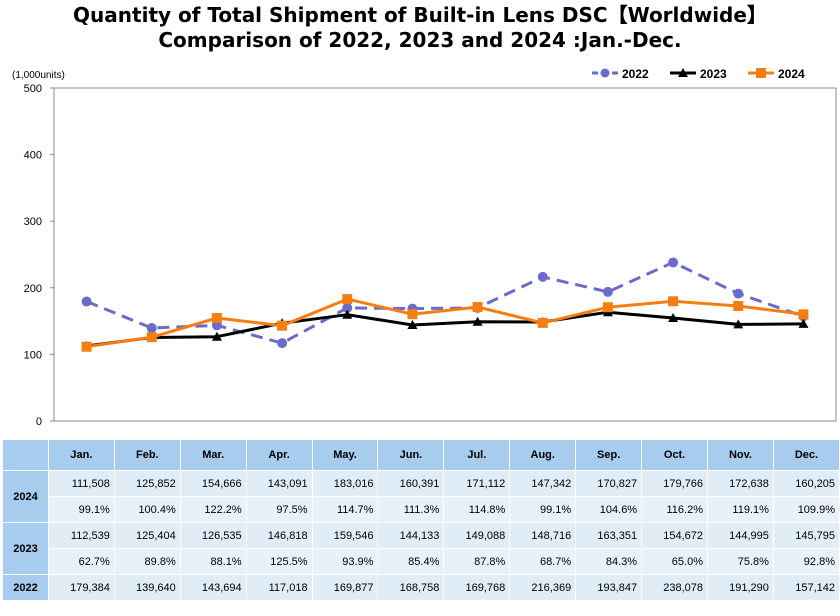 This screenshot has width=840, height=616. I want to click on shipment-value: 154,672, so click(674, 535).